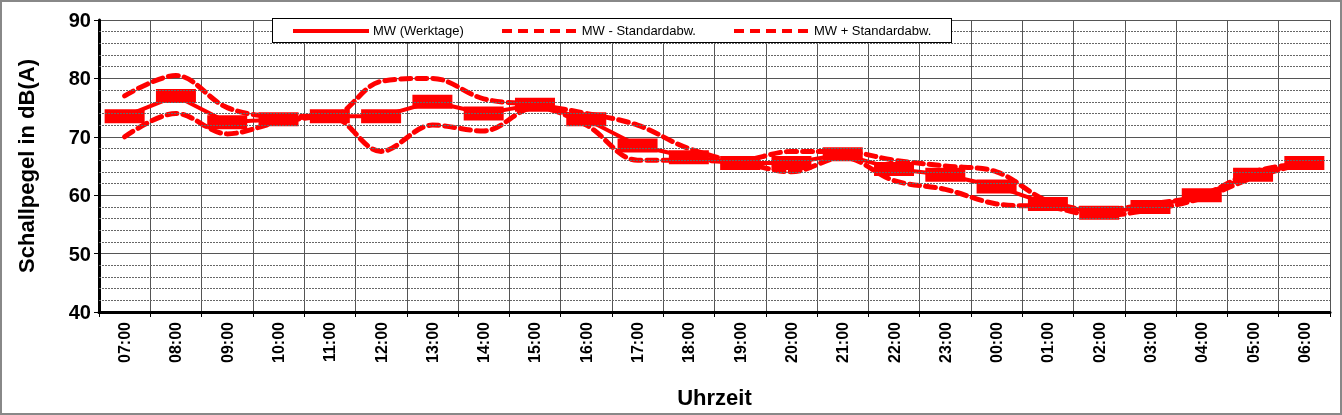 The image size is (1342, 415). I want to click on x-tick-label: 11:00, so click(330, 342).